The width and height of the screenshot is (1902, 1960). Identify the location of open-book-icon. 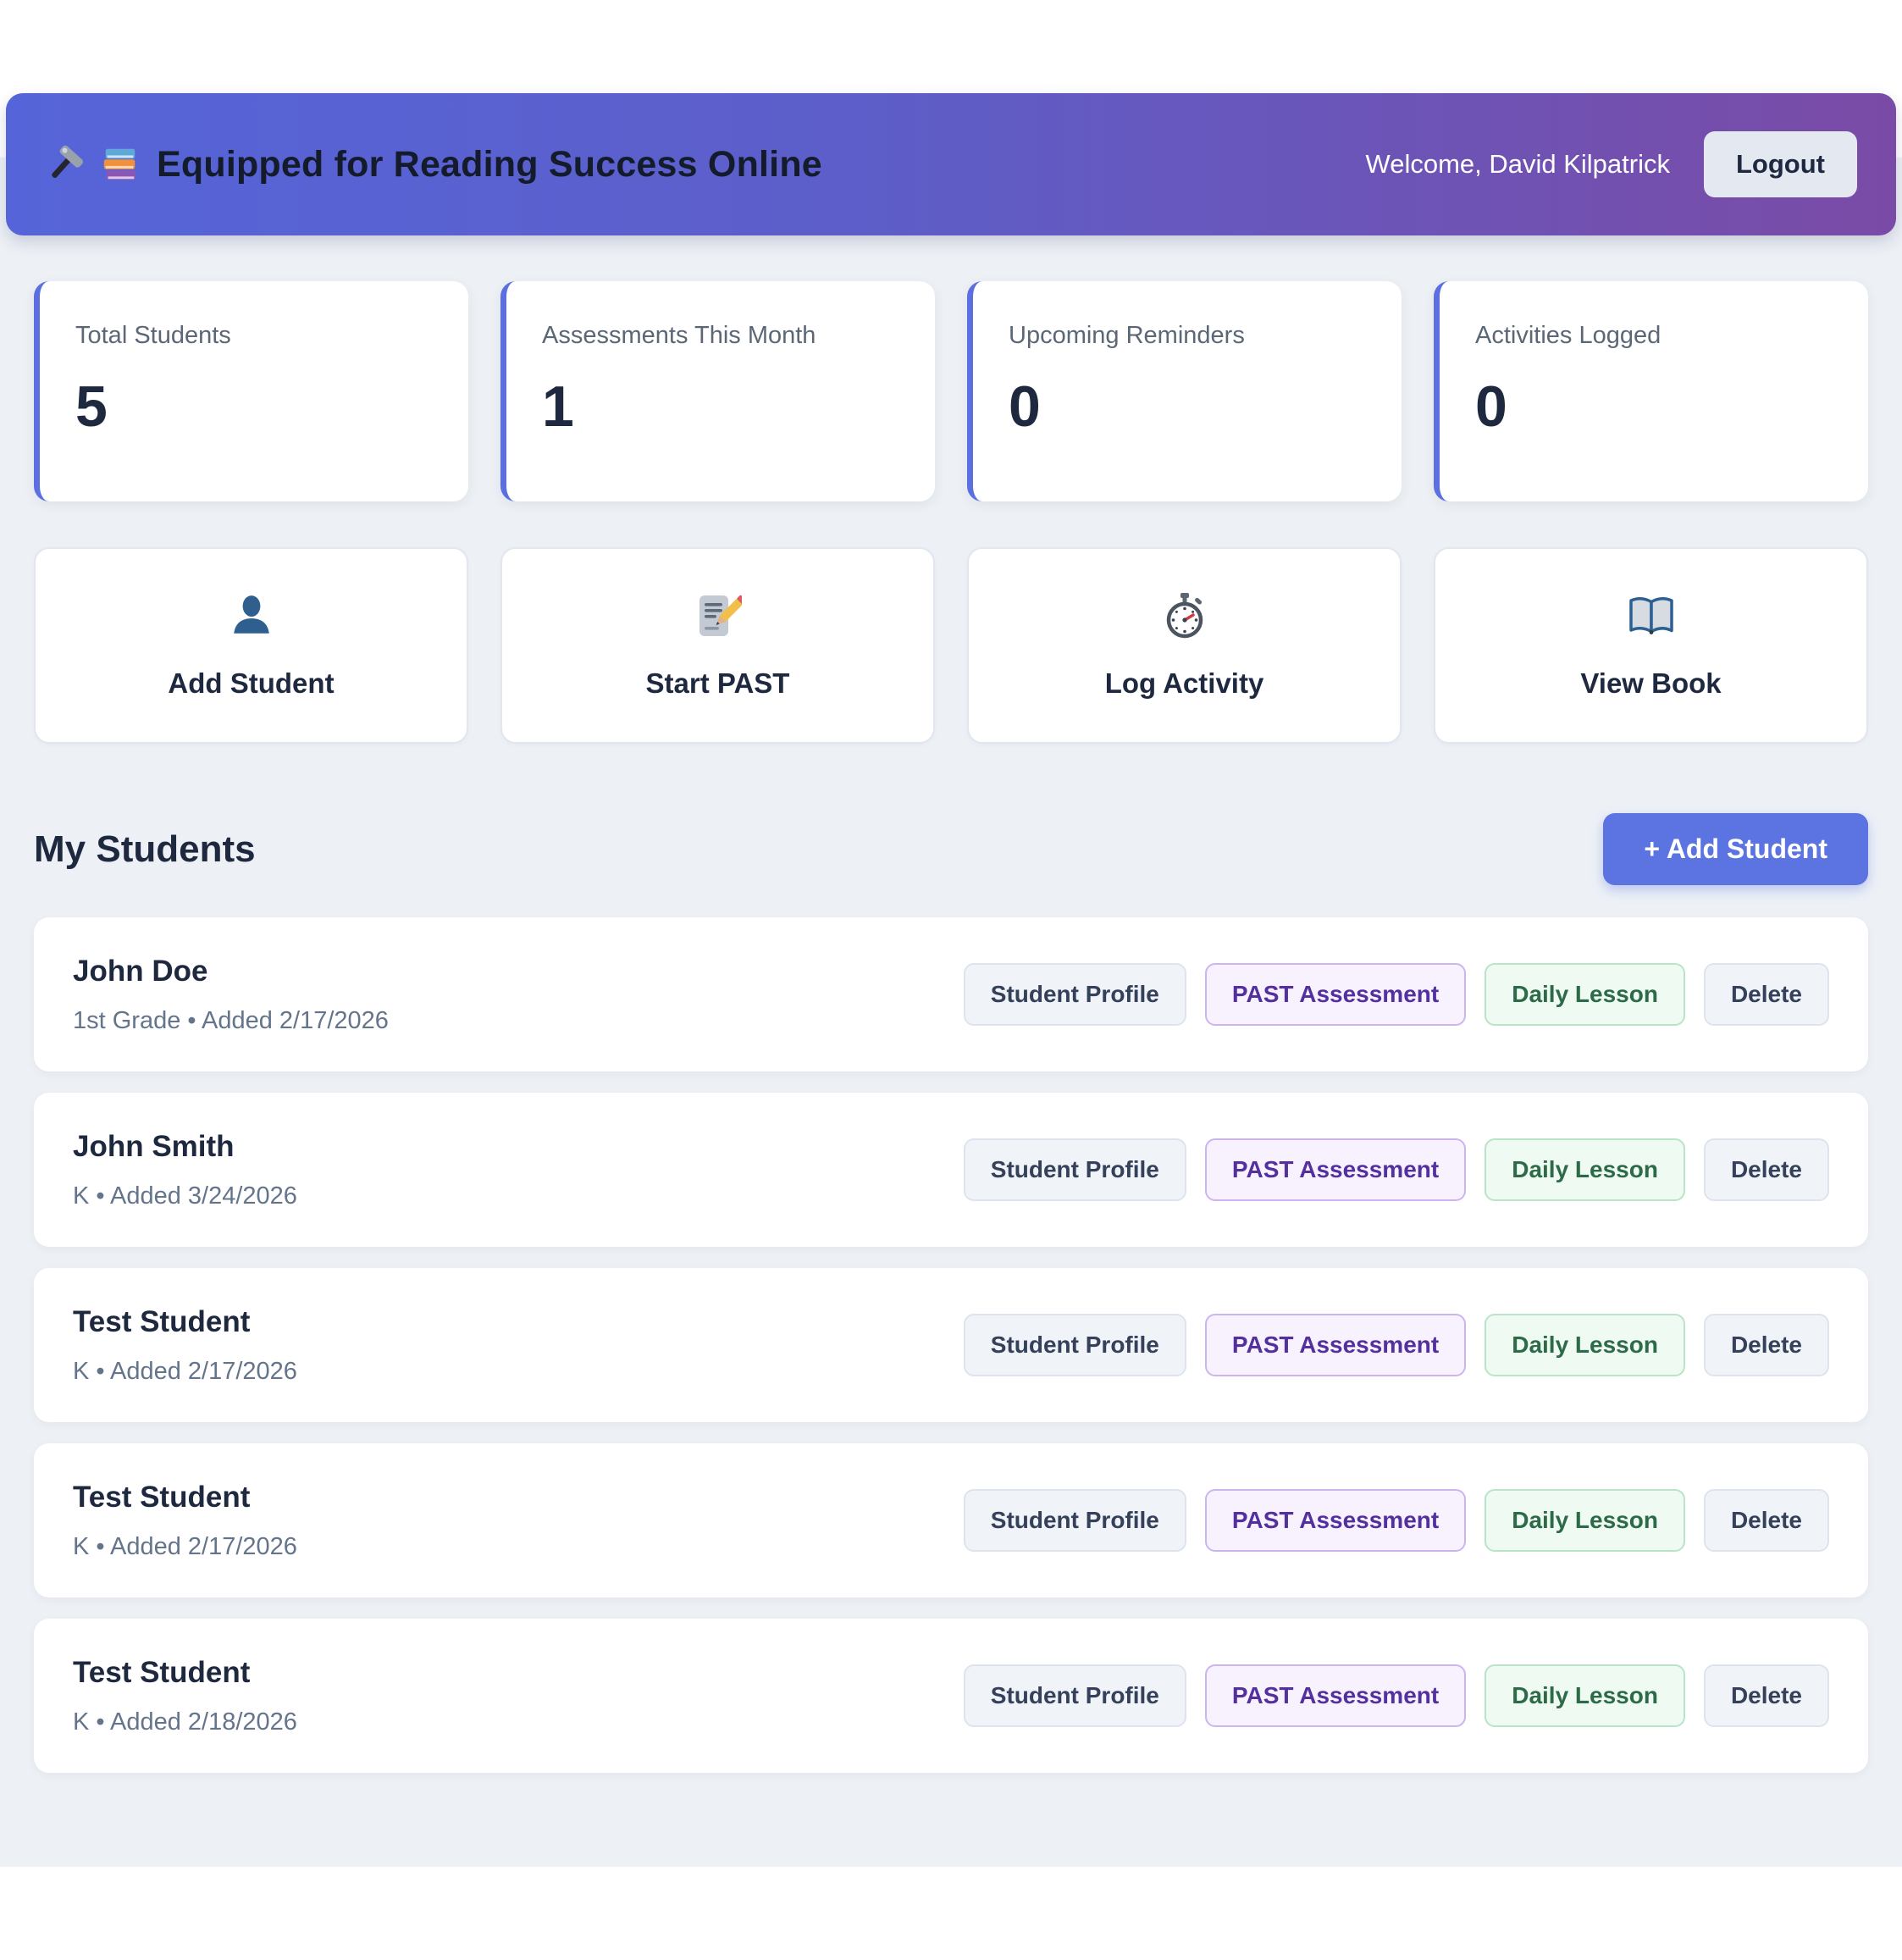
(1652, 615).